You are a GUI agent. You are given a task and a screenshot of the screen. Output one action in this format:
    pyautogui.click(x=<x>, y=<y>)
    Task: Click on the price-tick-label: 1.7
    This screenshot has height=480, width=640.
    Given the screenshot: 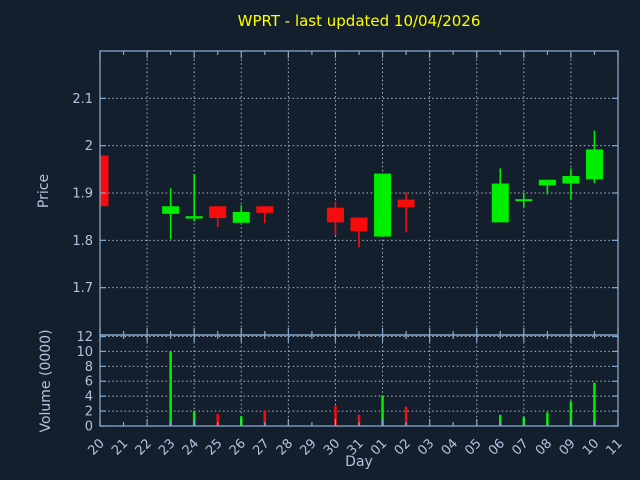 What is the action you would take?
    pyautogui.click(x=82, y=288)
    